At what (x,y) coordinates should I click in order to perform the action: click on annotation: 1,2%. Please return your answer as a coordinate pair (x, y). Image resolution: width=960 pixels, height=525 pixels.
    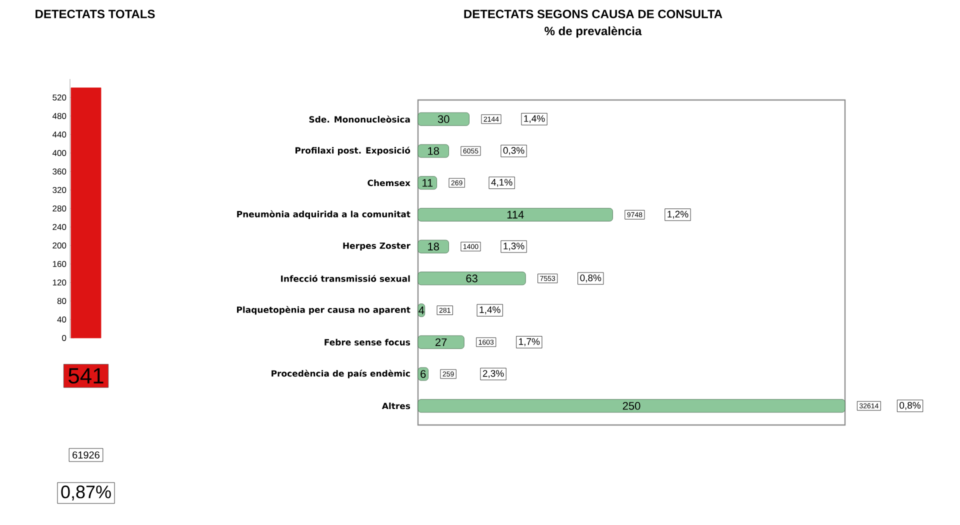
    Looking at the image, I should click on (678, 214).